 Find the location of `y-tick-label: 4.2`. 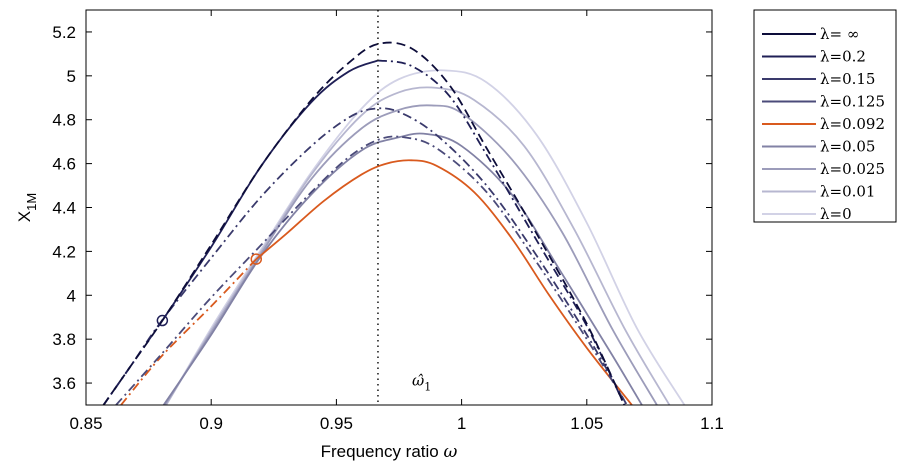

y-tick-label: 4.2 is located at coordinates (64, 251).